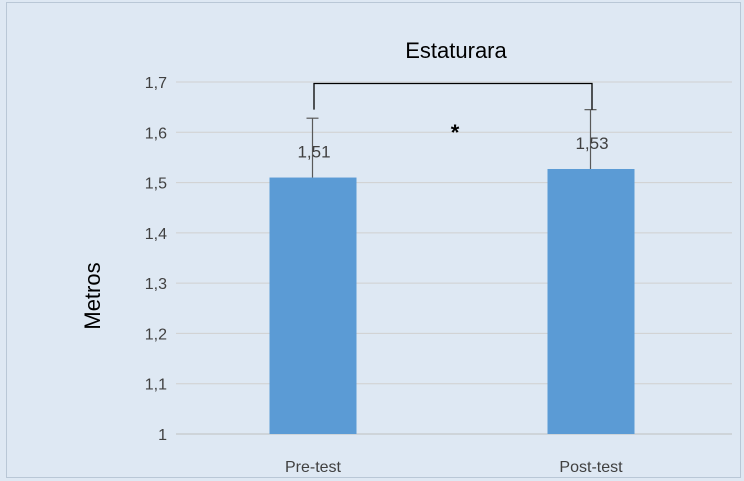 Image resolution: width=744 pixels, height=481 pixels. What do you see at coordinates (162, 435) in the screenshot?
I see `y-tick-label: 1` at bounding box center [162, 435].